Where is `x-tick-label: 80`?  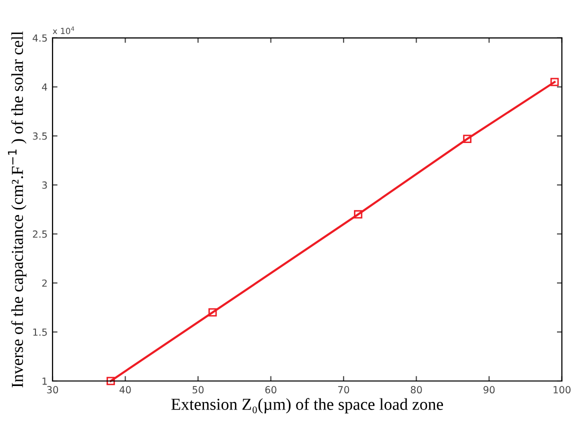
x-tick-label: 80 is located at coordinates (416, 390).